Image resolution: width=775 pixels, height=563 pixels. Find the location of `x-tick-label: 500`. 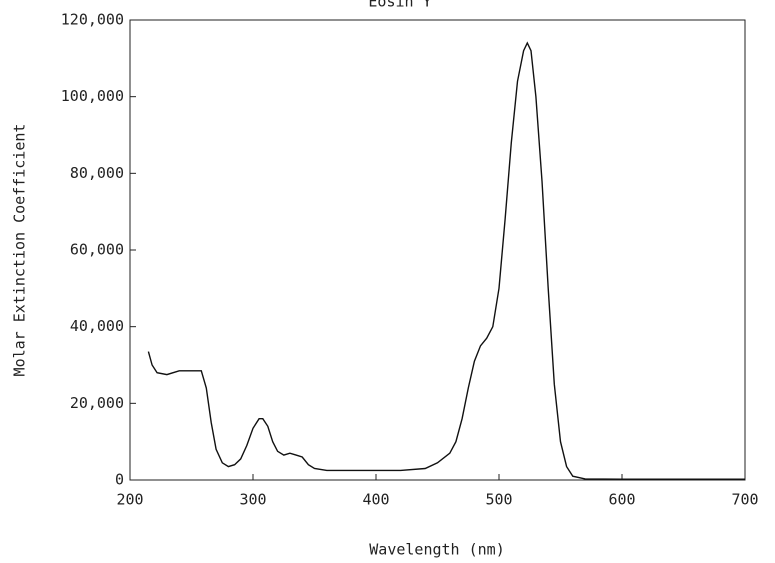

x-tick-label: 500 is located at coordinates (498, 500).